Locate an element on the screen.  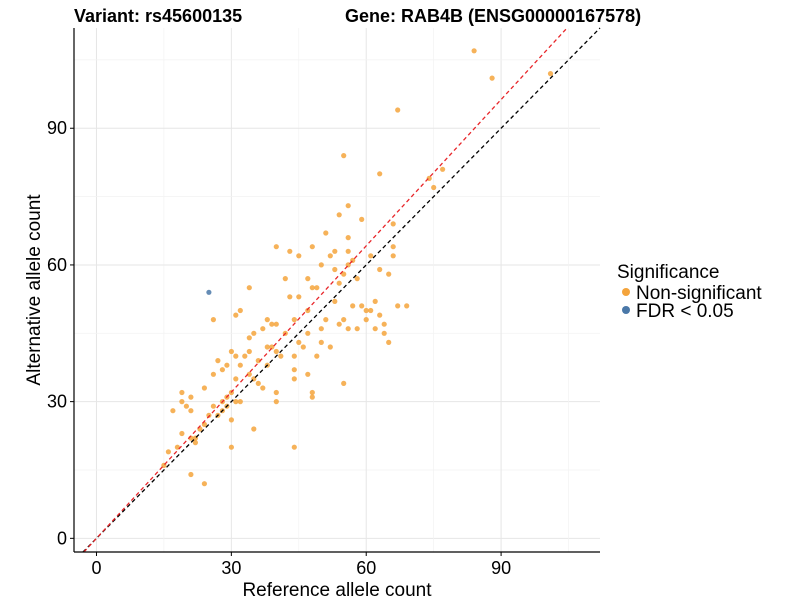
legend-swatch-fdr is located at coordinates (626, 310).